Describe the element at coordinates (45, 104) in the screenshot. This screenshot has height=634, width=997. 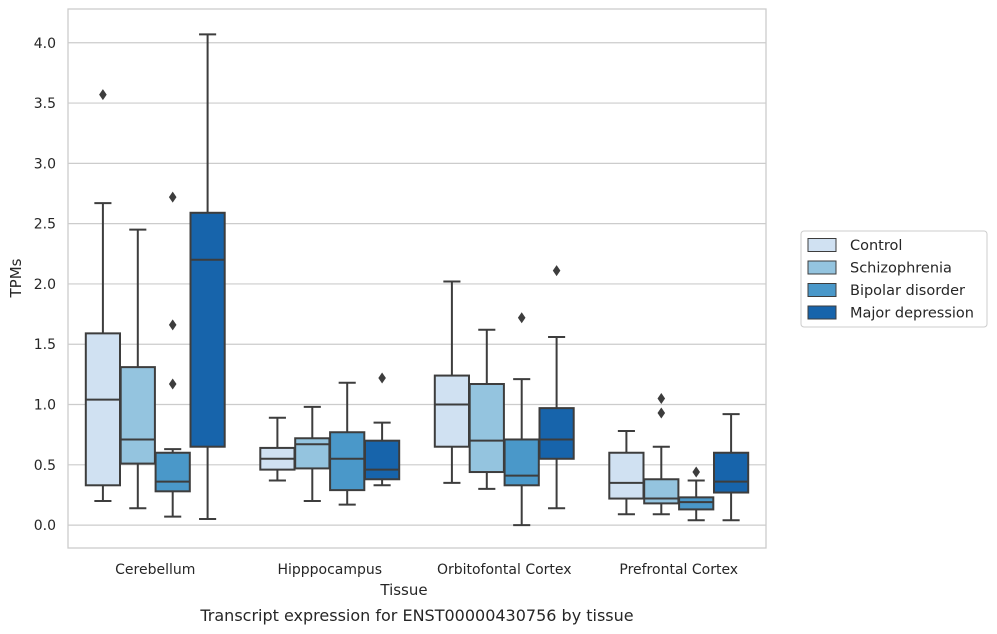
I see `y-tick-label: 3.5` at that location.